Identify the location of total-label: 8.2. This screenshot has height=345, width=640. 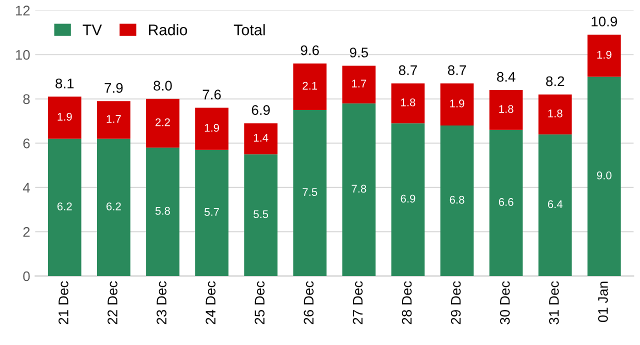
(555, 81).